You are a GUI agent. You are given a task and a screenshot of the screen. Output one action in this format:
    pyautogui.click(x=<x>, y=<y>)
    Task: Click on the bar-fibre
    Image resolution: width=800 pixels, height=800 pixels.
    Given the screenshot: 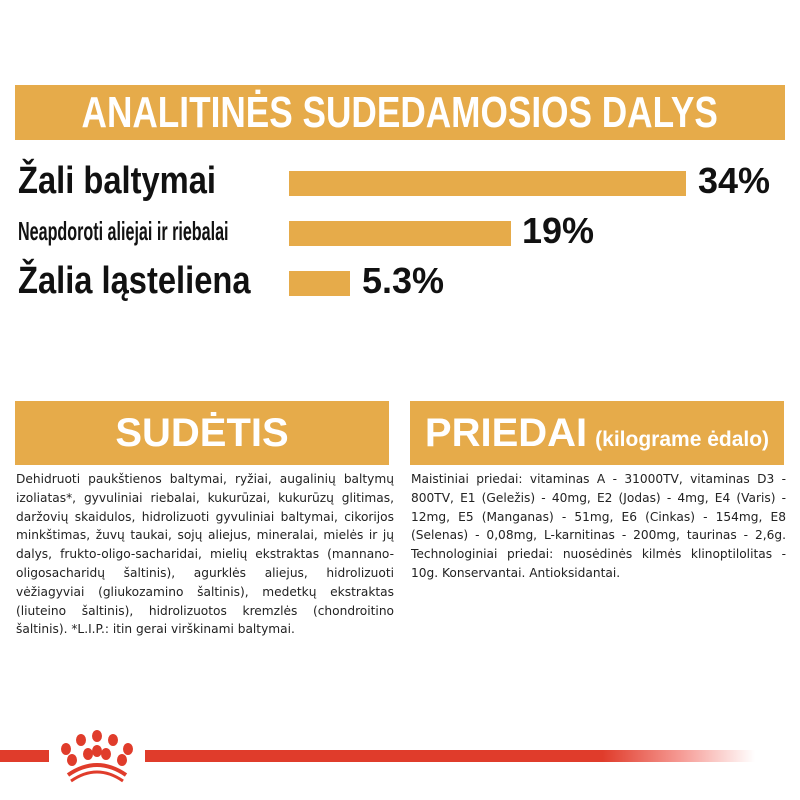 What is the action you would take?
    pyautogui.click(x=319, y=283)
    